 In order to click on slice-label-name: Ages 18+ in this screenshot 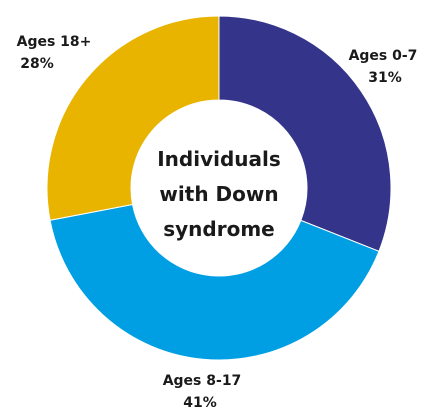, I will do `click(54, 42)`.